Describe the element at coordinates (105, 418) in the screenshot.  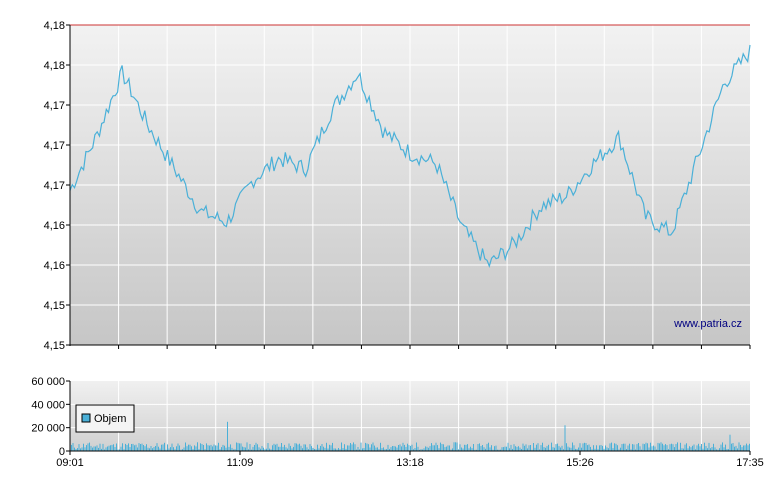
I see `volume-legend: Objem` at that location.